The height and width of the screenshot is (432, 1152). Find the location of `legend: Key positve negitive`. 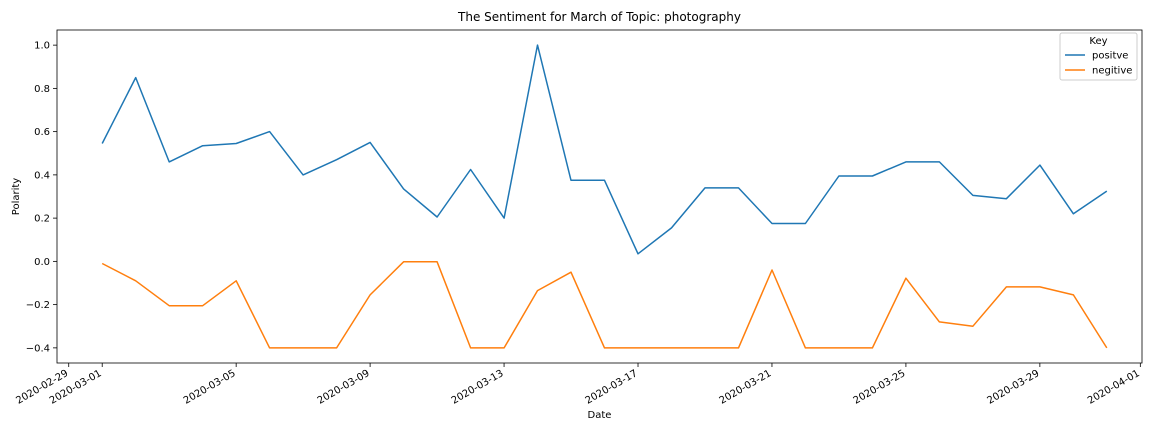

legend: Key positve negitive is located at coordinates (1098, 56).